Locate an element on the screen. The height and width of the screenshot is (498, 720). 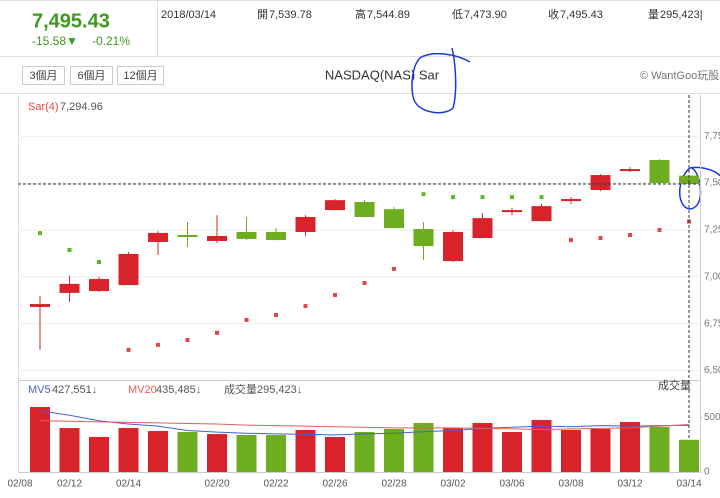
close: 7,495.43 is located at coordinates (581, 15).